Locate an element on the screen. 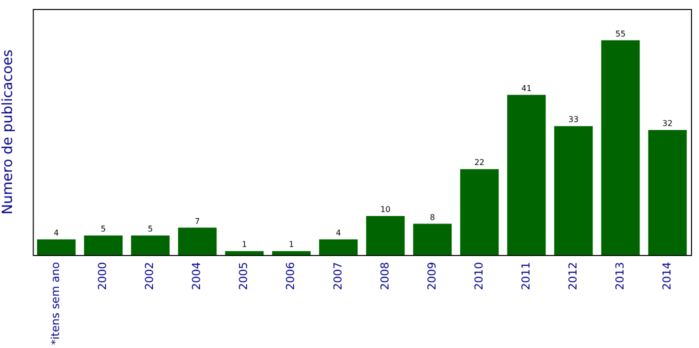  data-label: 33 is located at coordinates (573, 119).